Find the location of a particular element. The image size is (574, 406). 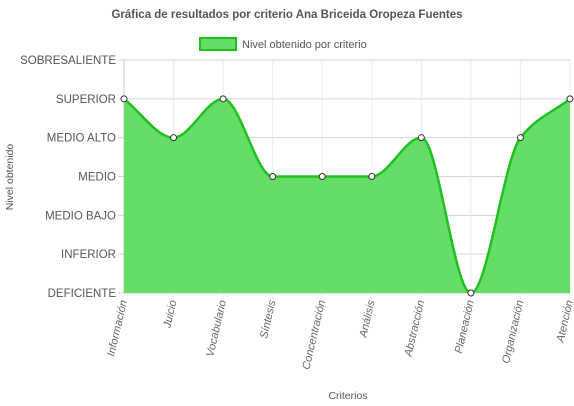

y-tick-label: DEFICIENTE is located at coordinates (82, 294).